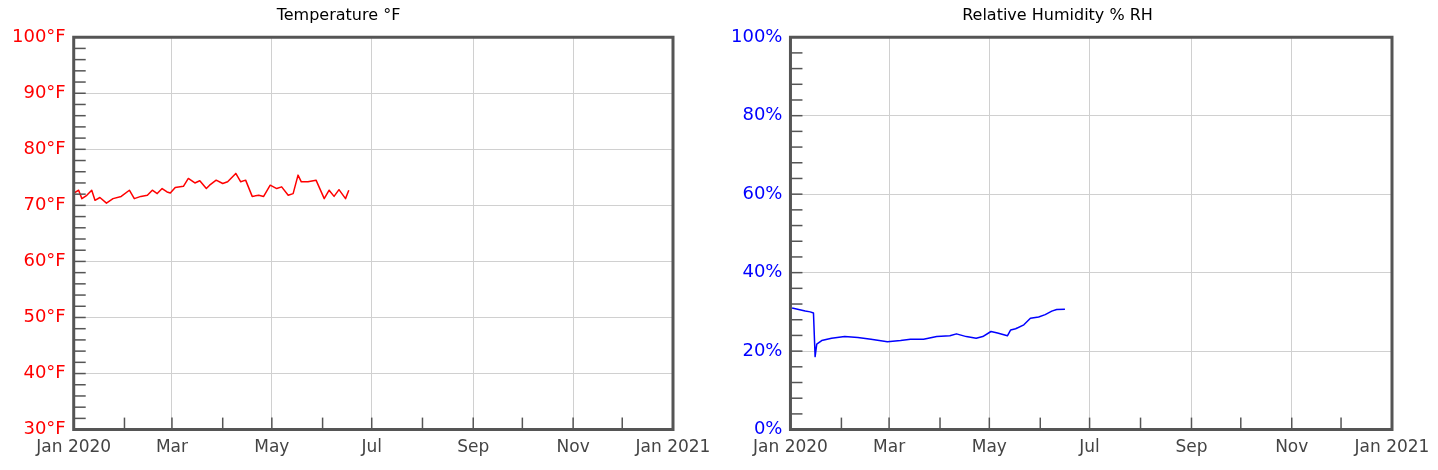 The height and width of the screenshot is (470, 1438). Describe the element at coordinates (338, 14) in the screenshot. I see `chart-title: Temperature °F` at that location.